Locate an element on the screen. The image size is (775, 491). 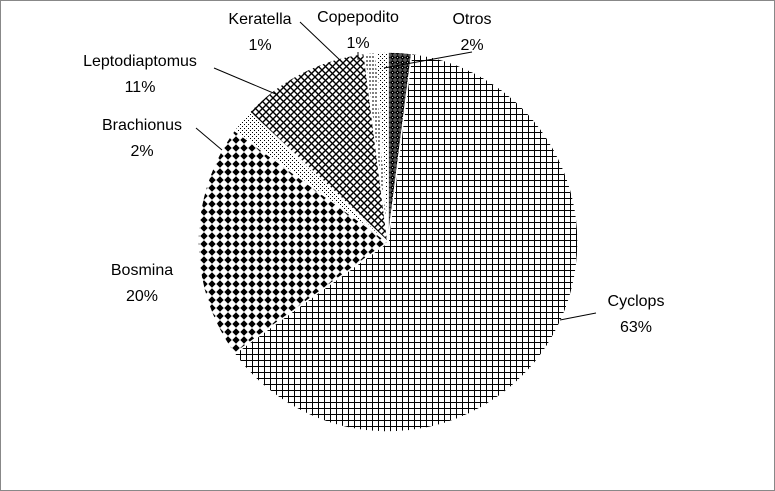
data-label-percent-otros: 2% is located at coordinates (471, 45).